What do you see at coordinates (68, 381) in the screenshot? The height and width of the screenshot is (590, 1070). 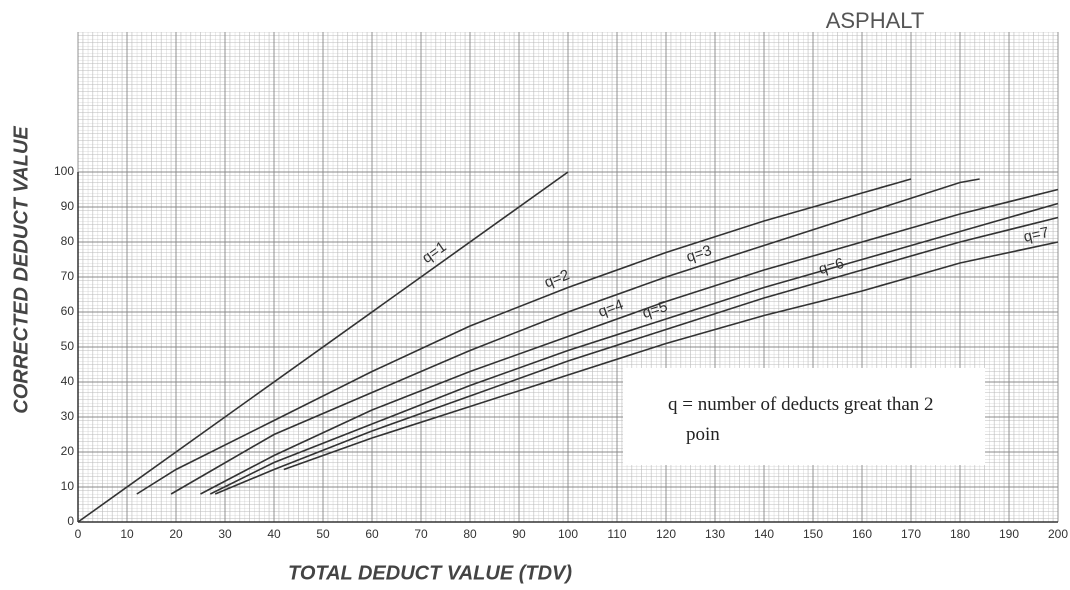 I see `y-tick-label: 40` at bounding box center [68, 381].